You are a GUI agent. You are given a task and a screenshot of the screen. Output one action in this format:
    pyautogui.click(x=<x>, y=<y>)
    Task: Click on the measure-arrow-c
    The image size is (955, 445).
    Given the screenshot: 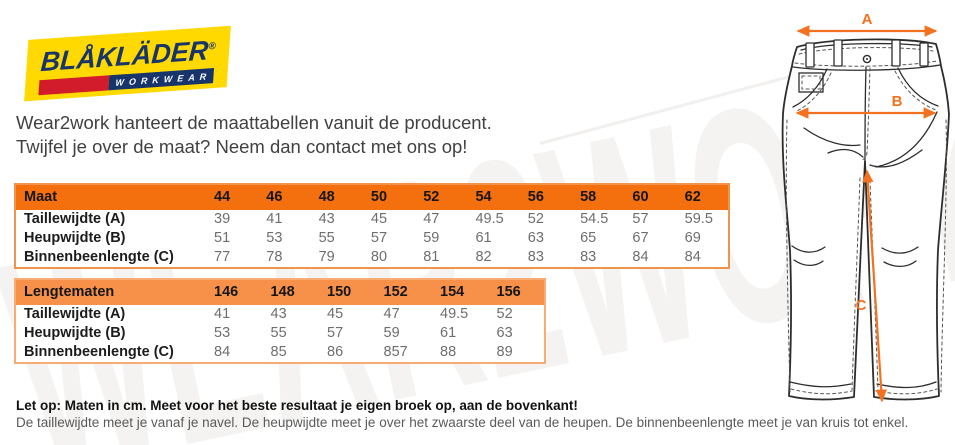 What is the action you would take?
    pyautogui.click(x=874, y=286)
    